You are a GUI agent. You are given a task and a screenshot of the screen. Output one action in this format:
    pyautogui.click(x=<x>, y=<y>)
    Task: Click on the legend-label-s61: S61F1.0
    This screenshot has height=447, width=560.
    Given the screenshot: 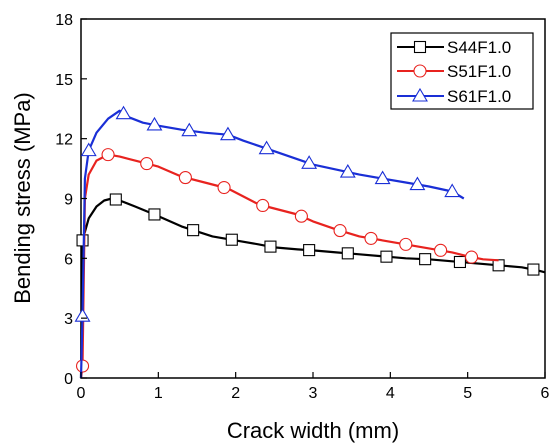 What is the action you would take?
    pyautogui.click(x=479, y=96)
    